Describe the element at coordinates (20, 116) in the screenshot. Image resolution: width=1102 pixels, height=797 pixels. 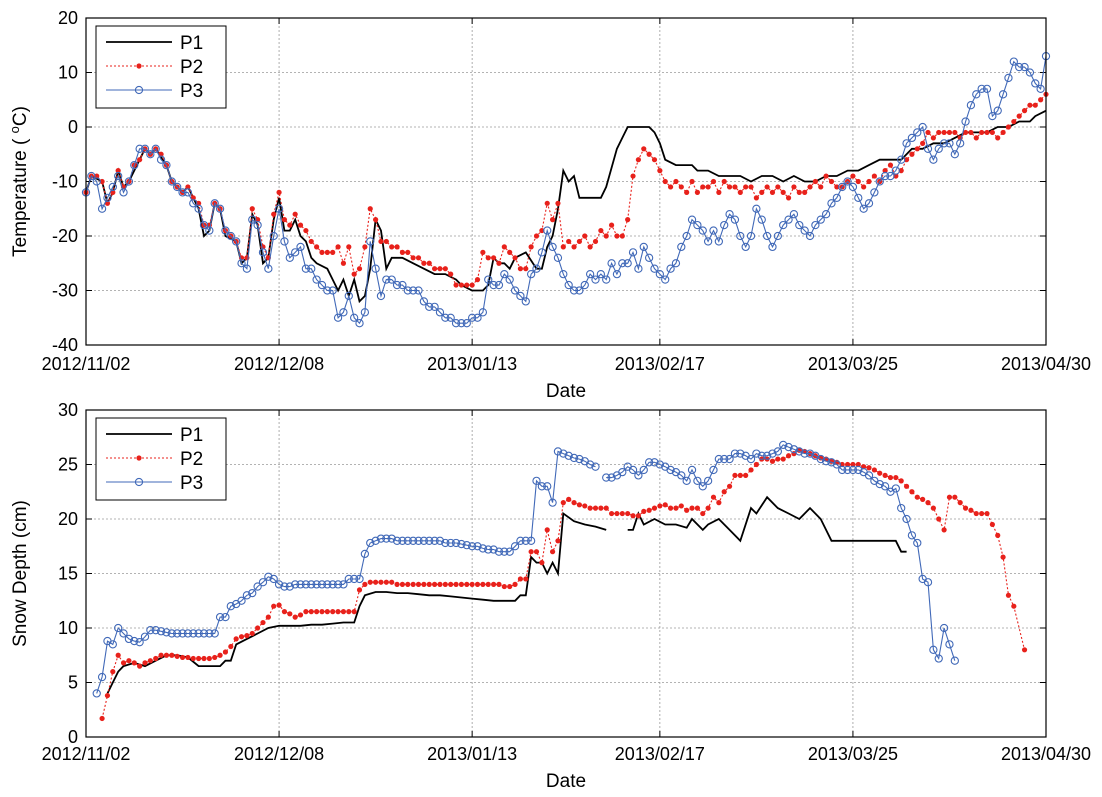
I see `y-axis-label-part: C)` at that location.